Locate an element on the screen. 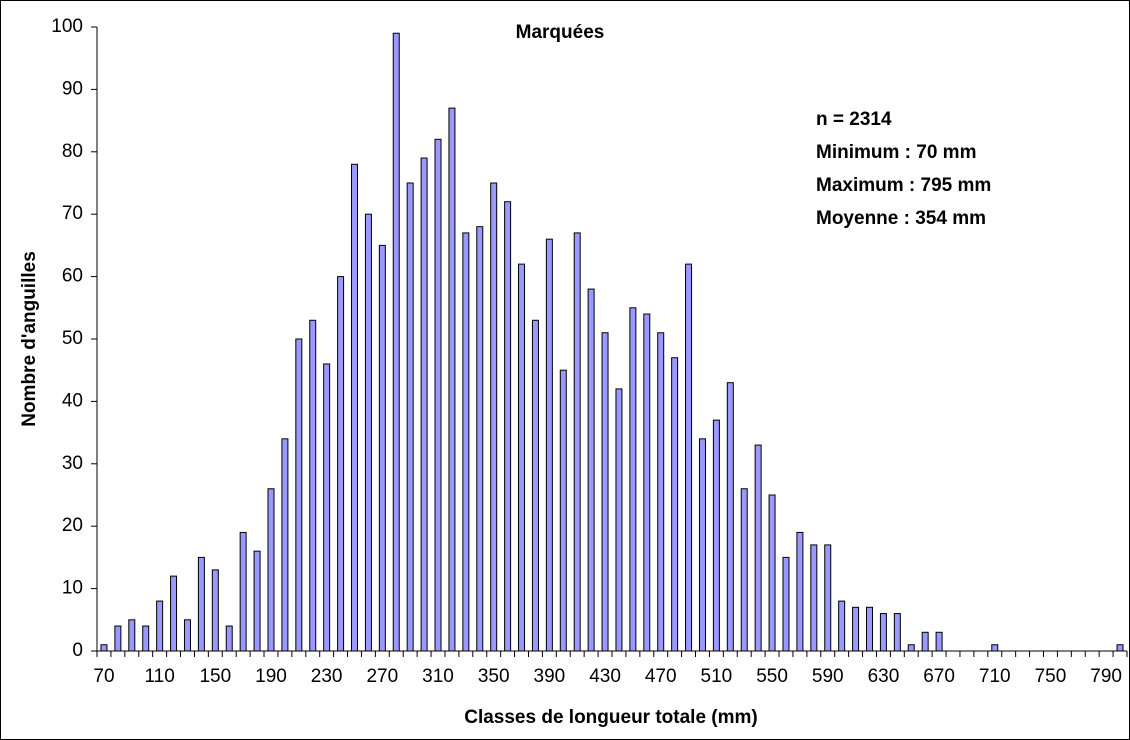 The image size is (1130, 740). y-axis-label: Nombre d'anguilles is located at coordinates (29, 339).